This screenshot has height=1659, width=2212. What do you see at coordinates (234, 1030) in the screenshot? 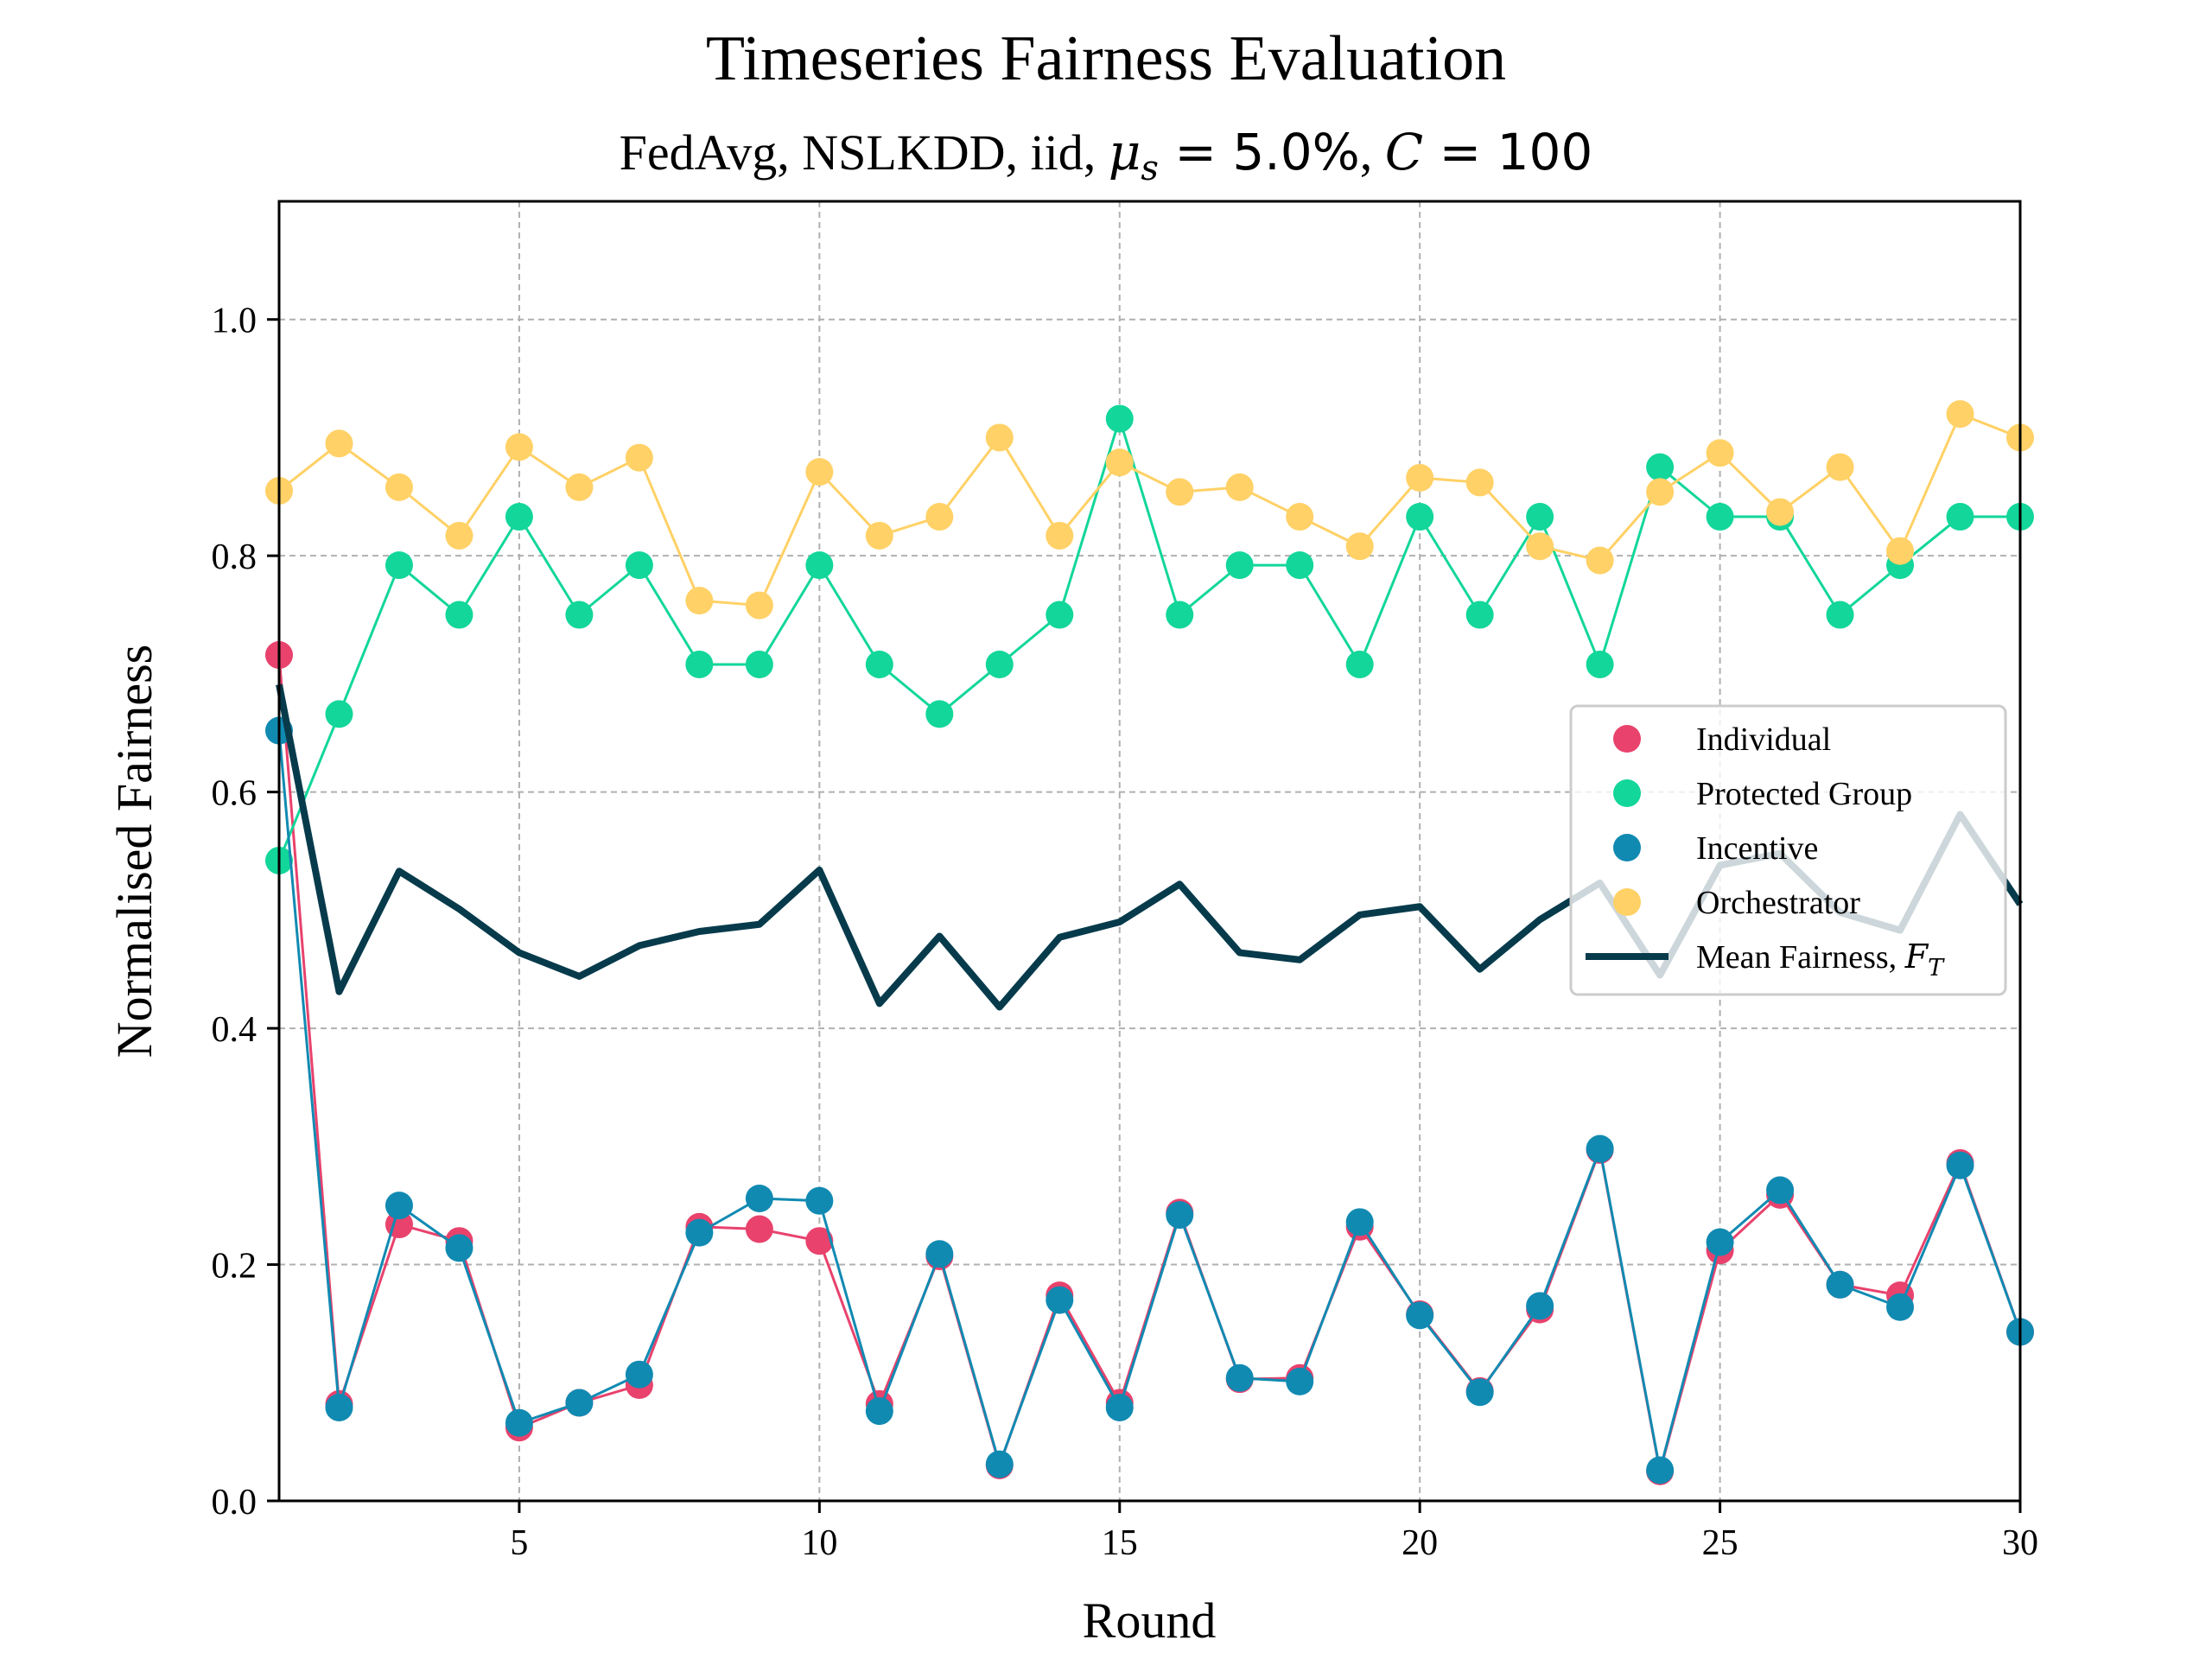
I see `y-tick-label-2: 0.4` at bounding box center [234, 1030].